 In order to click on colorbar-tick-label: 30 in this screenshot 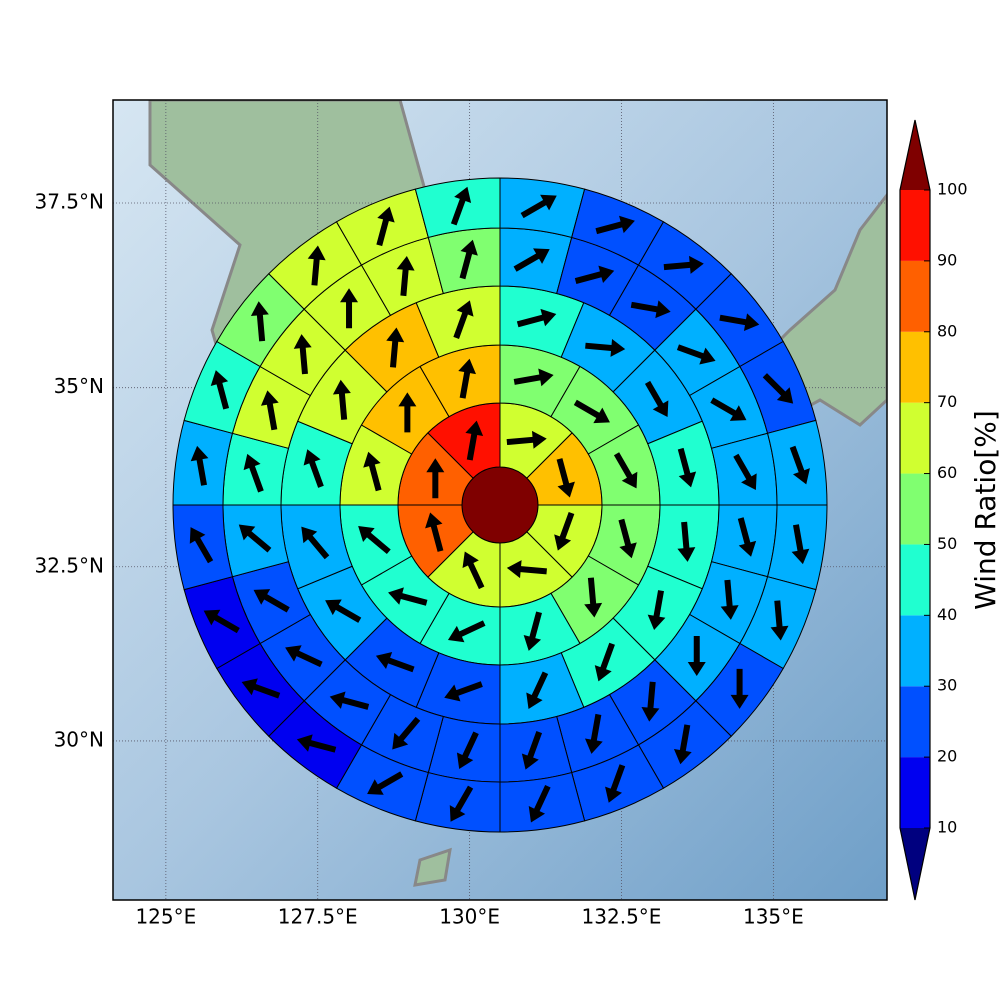, I will do `click(947, 685)`.